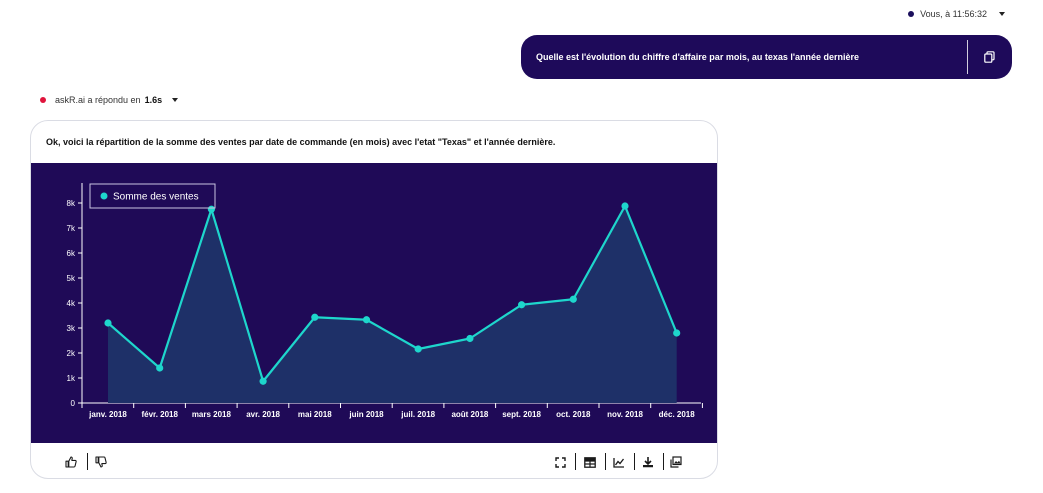 This screenshot has height=493, width=1043. What do you see at coordinates (417, 414) in the screenshot?
I see `x-tick-label: juil. 2018` at bounding box center [417, 414].